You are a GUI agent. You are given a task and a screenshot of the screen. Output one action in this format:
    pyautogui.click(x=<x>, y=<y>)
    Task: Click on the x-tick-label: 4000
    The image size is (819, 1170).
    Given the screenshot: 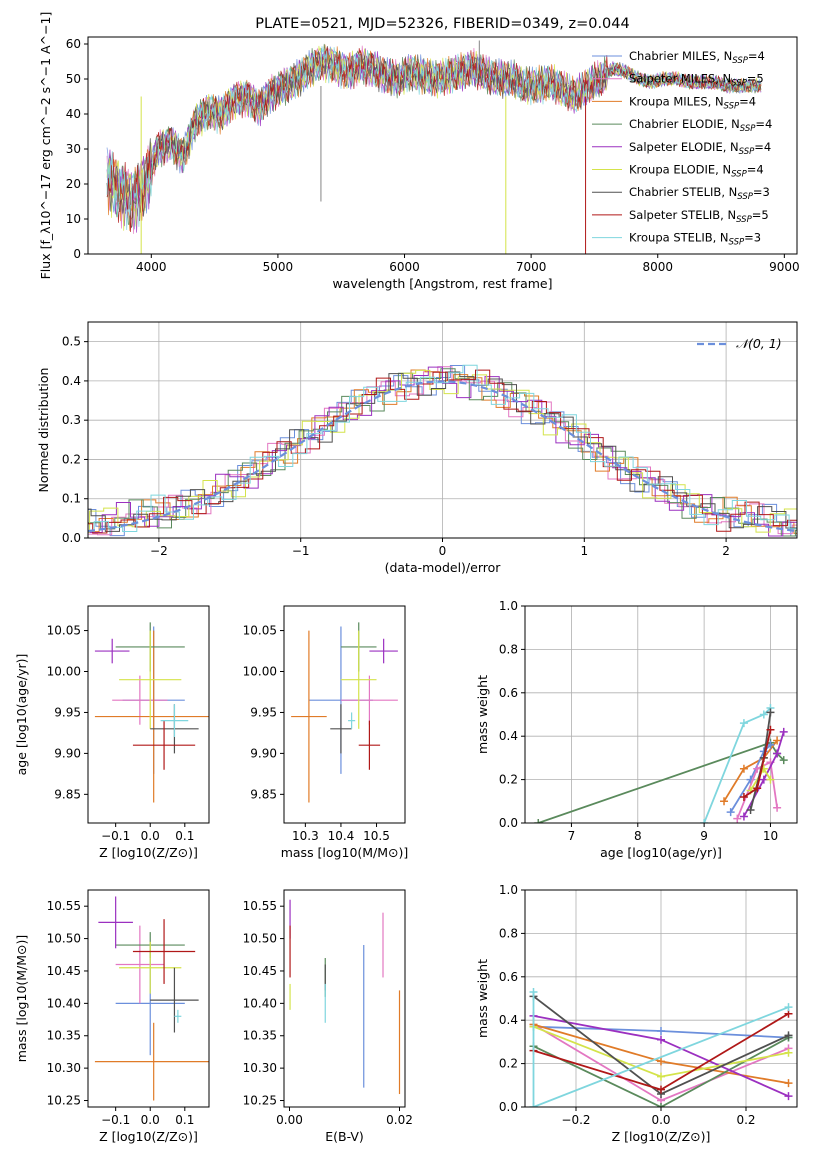 What is the action you would take?
    pyautogui.click(x=151, y=267)
    